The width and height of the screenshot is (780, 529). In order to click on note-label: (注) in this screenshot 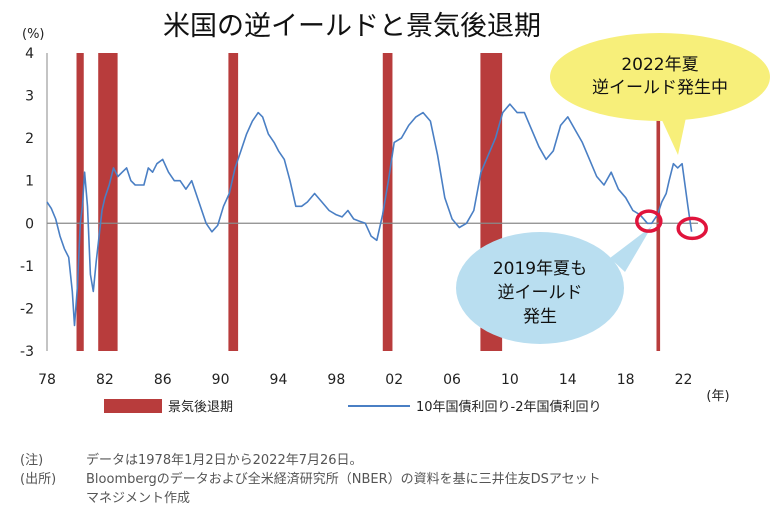, I will do `click(32, 460)`.